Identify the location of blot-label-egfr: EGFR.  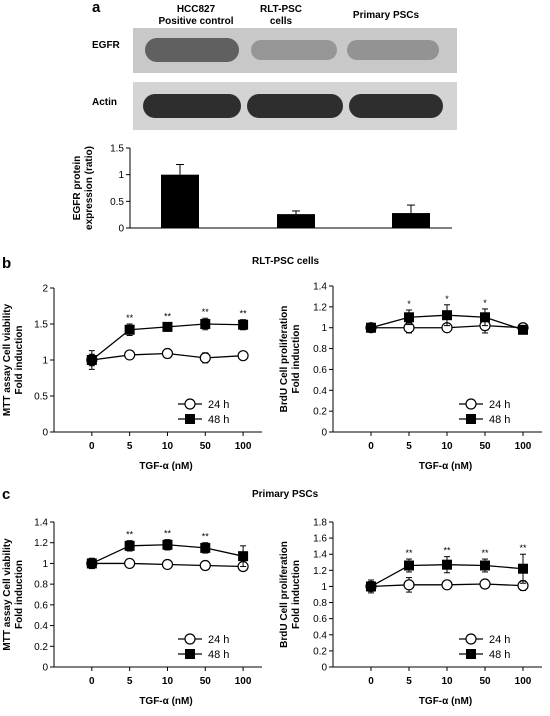
(106, 45).